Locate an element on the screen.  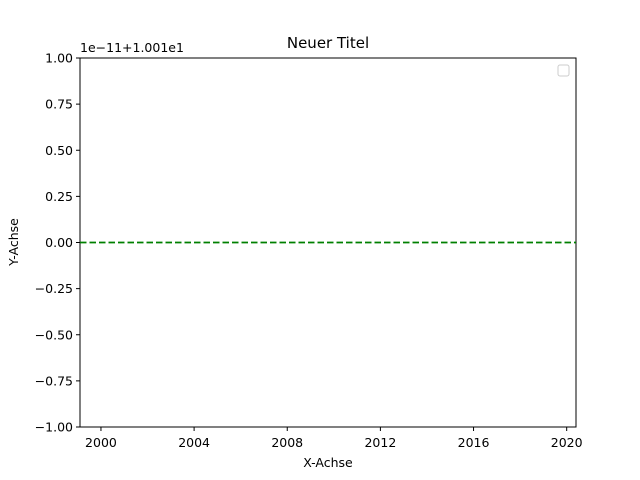
y-tick-label: 0.00 is located at coordinates (59, 242).